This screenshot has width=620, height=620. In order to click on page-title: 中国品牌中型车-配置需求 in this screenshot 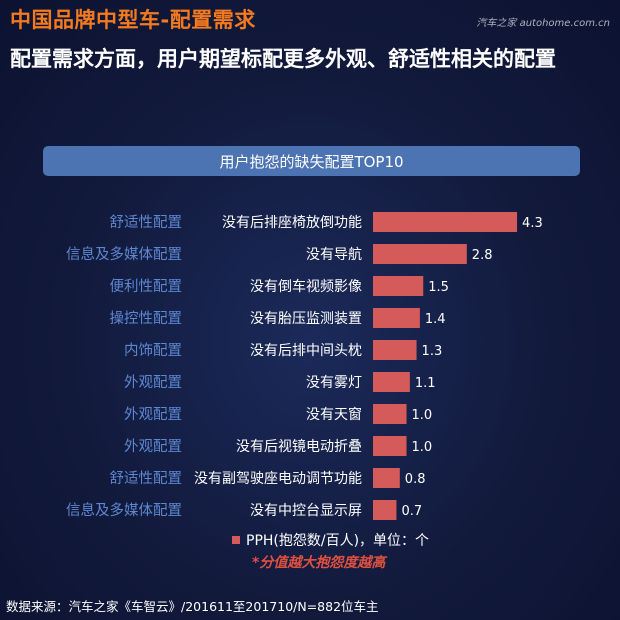, I will do `click(133, 20)`.